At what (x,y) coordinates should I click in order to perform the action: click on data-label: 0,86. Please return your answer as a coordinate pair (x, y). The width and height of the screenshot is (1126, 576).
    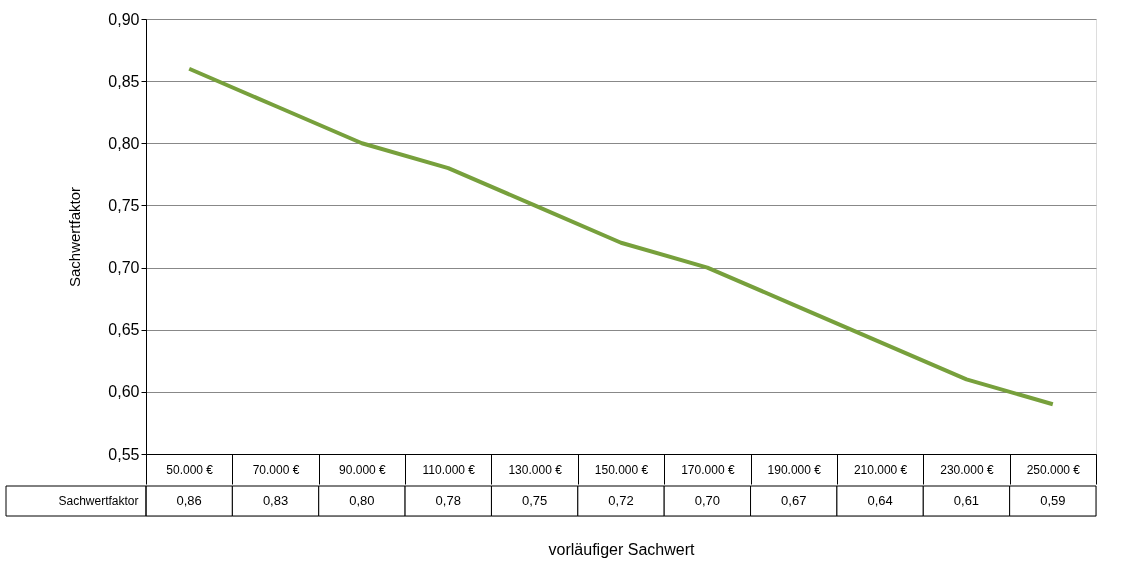
    Looking at the image, I should click on (189, 500).